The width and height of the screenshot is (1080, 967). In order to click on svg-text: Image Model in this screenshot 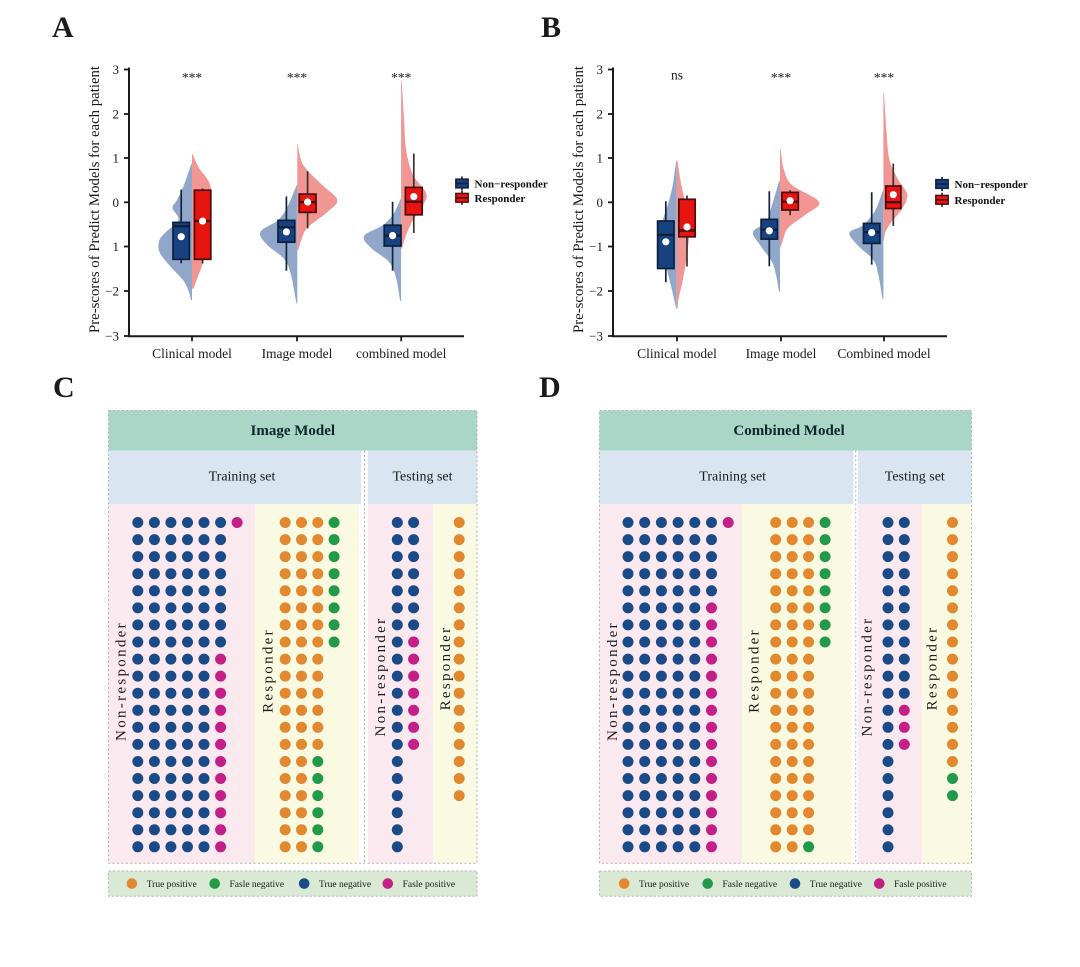, I will do `click(293, 431)`.